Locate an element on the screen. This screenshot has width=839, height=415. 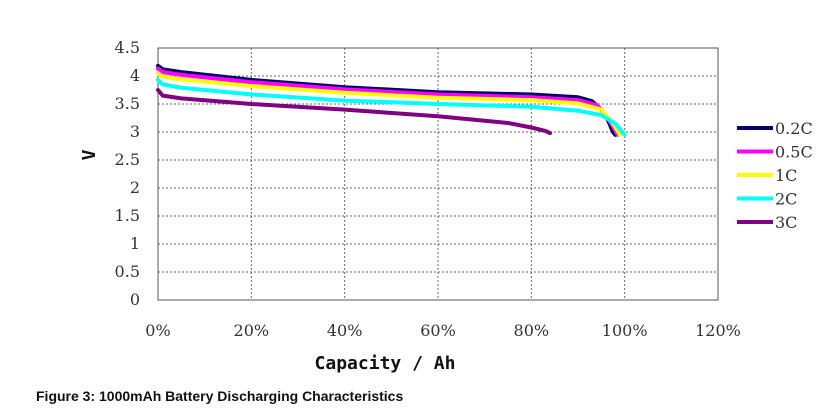
legend-label: 0.5C is located at coordinates (794, 152).